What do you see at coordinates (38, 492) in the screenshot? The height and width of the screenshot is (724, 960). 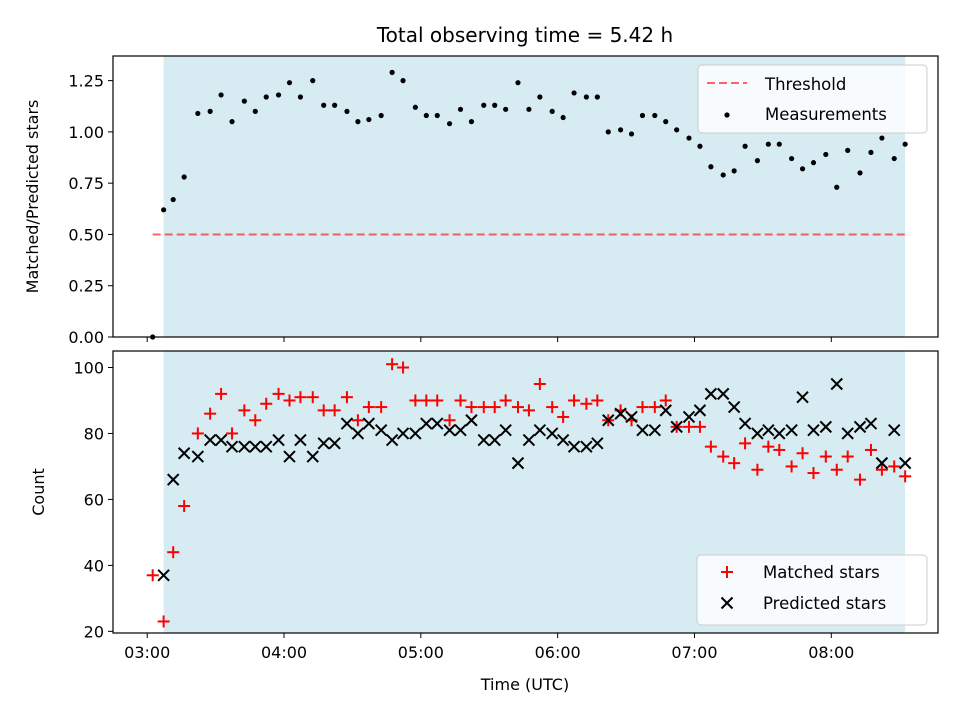 I see `count-y-axis-label: Count` at bounding box center [38, 492].